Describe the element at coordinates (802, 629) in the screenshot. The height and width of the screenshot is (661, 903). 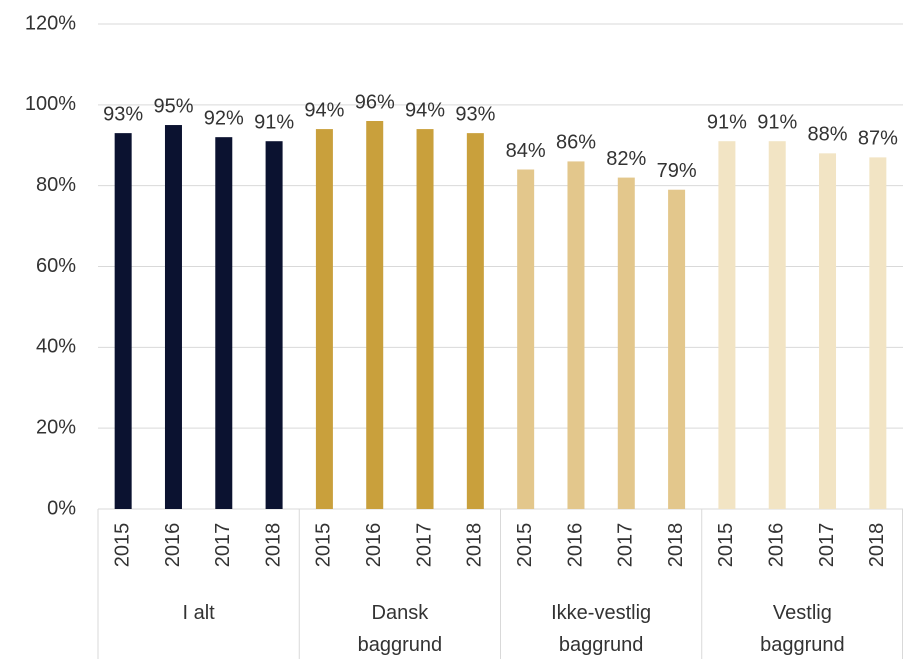
I see `group-label: Vestlig baggrund` at that location.